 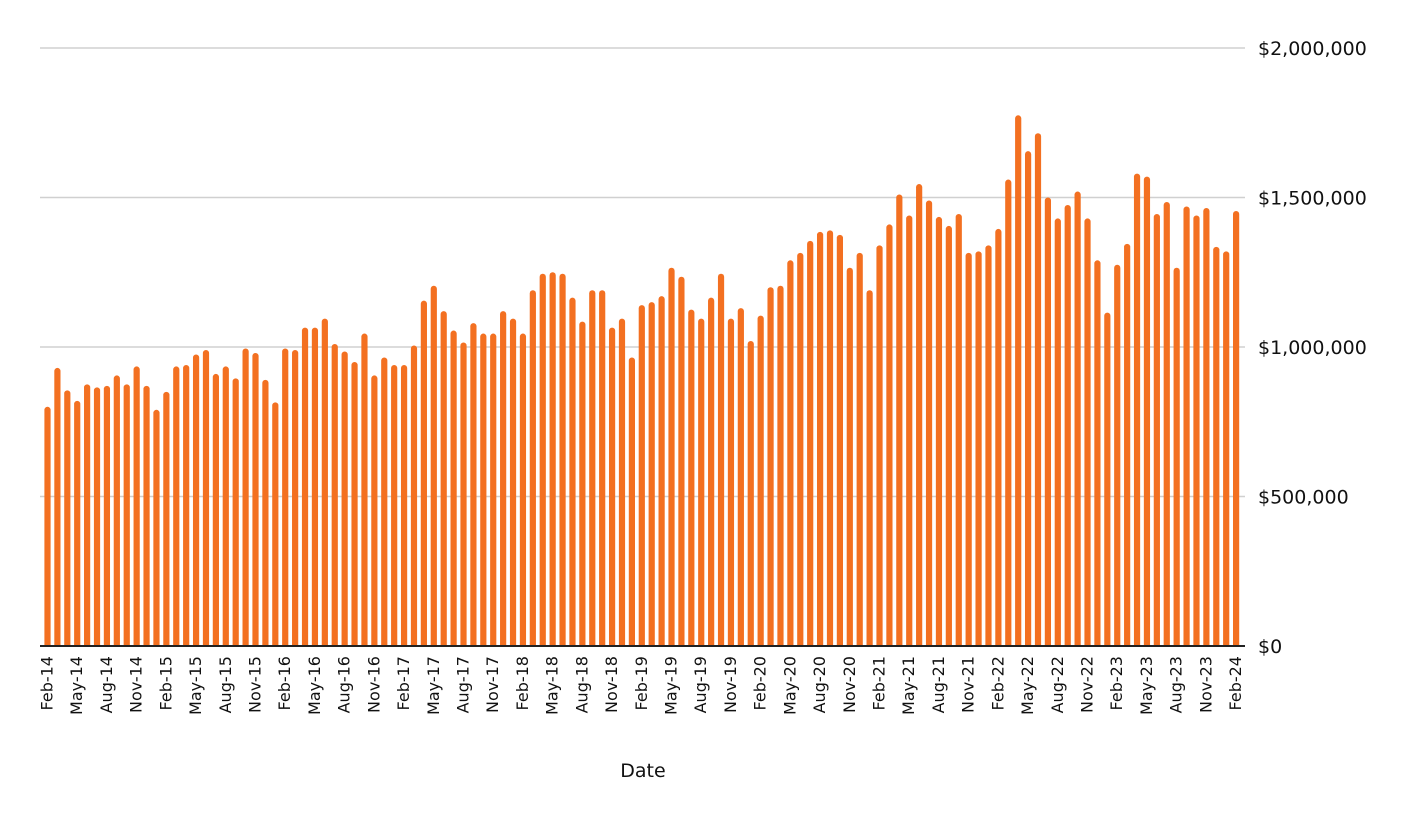 I want to click on bar: Jul-18, so click(x=572, y=471).